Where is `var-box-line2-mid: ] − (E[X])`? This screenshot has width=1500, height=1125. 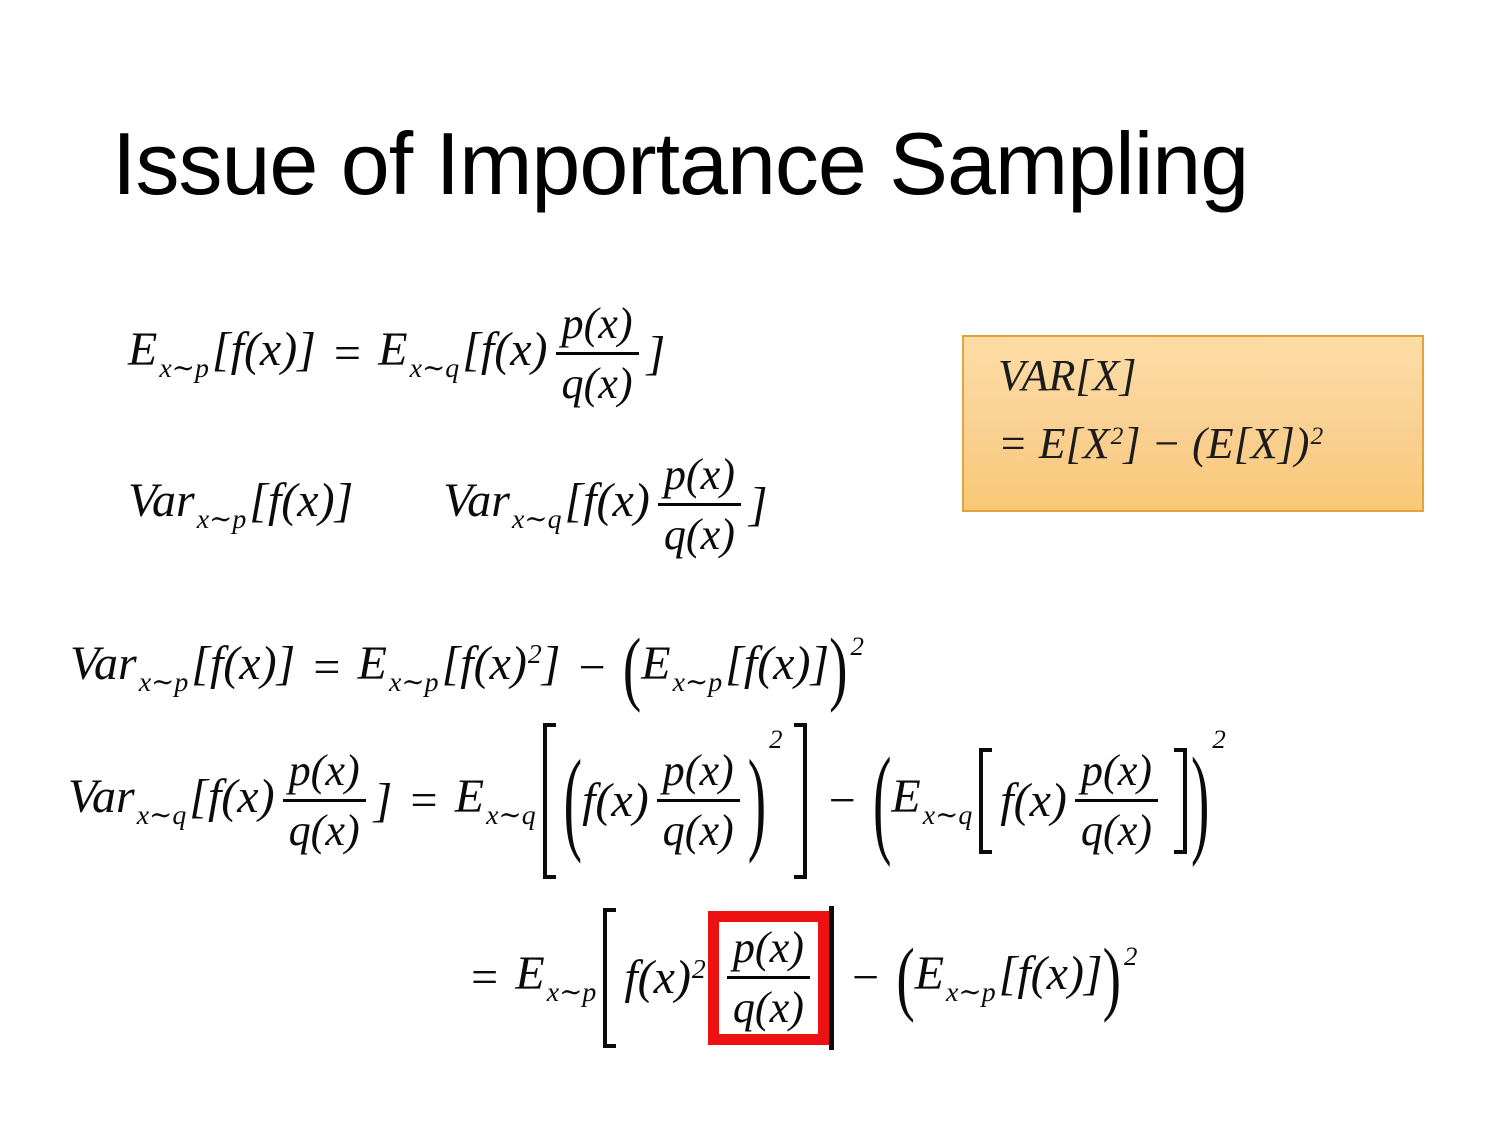 var-box-line2-mid: ] − (E[X]) is located at coordinates (1216, 443).